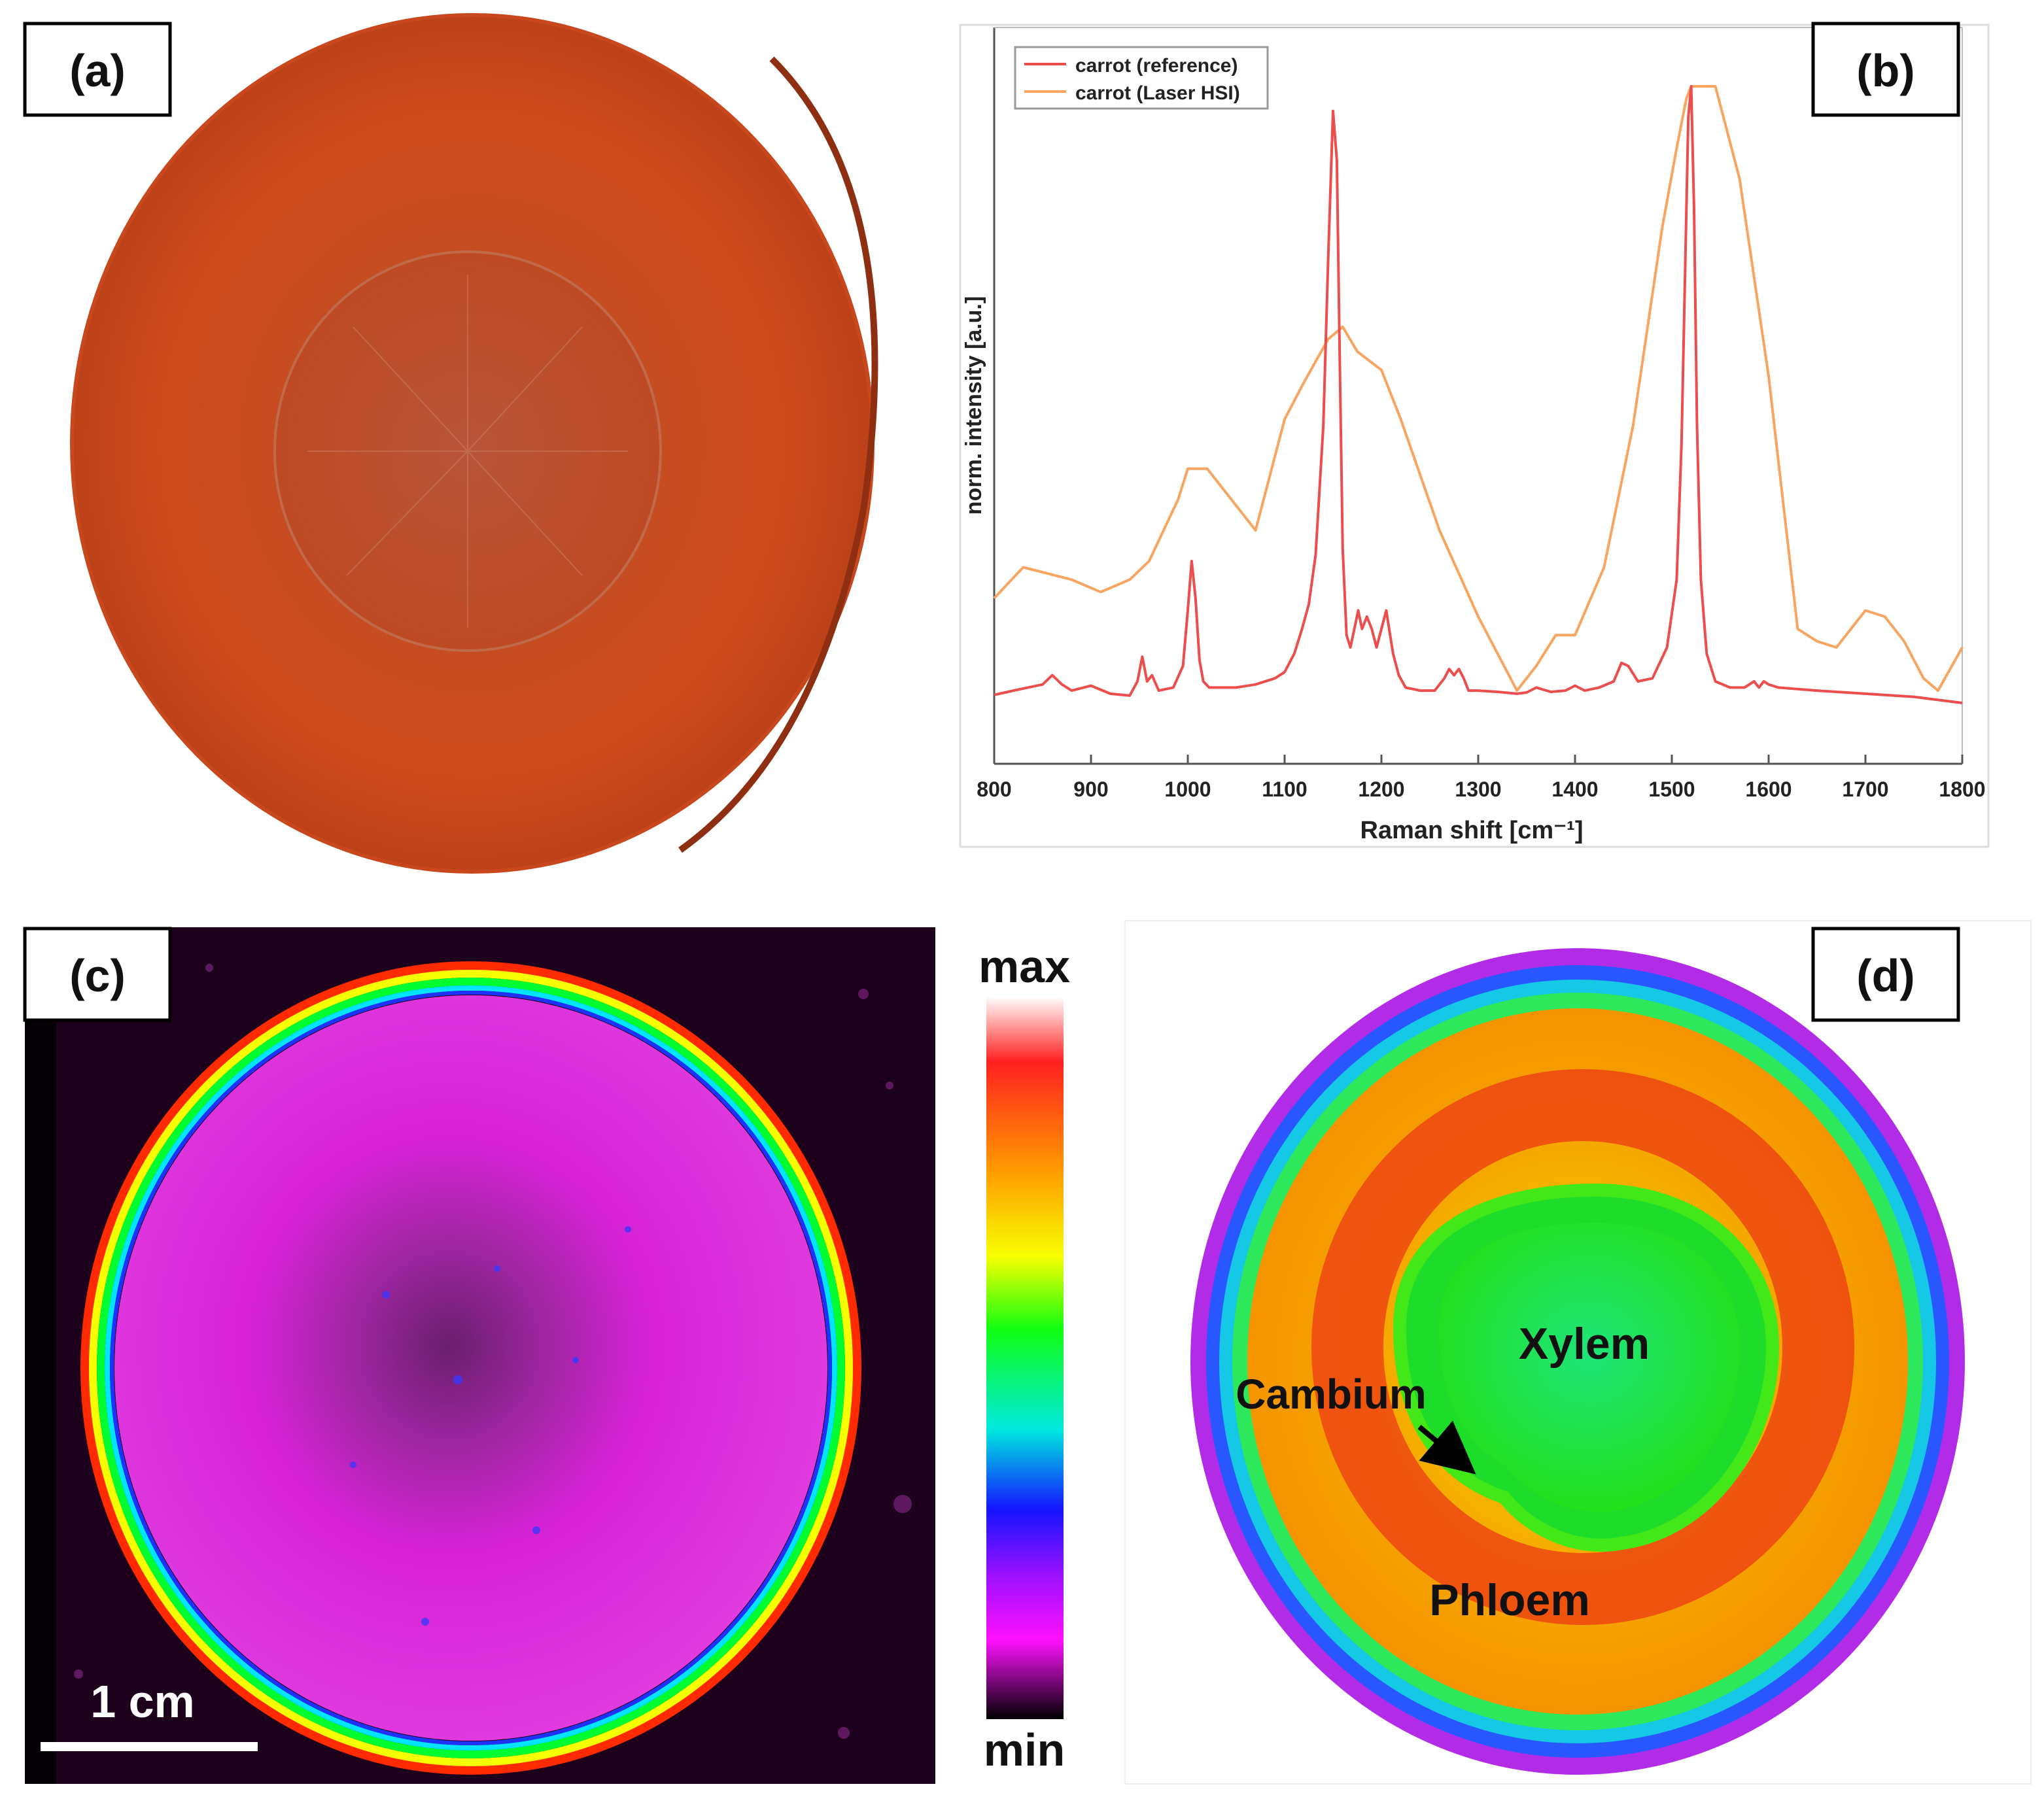 This screenshot has height=1795, width=2044. Describe the element at coordinates (40, 1402) in the screenshot. I see `panel-c-dark-edge` at that location.